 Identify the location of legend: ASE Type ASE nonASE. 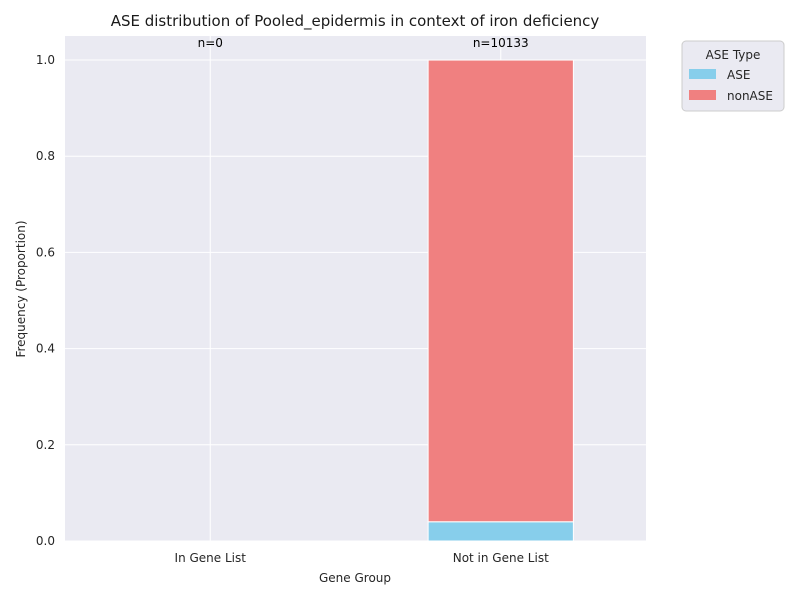
(733, 76).